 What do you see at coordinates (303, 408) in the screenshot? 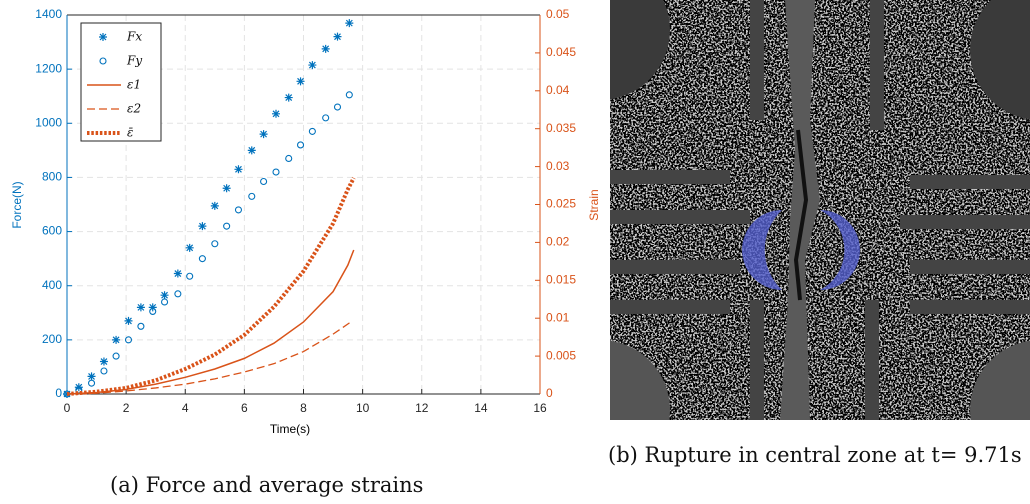
I see `x-tick-label: 8` at bounding box center [303, 408].